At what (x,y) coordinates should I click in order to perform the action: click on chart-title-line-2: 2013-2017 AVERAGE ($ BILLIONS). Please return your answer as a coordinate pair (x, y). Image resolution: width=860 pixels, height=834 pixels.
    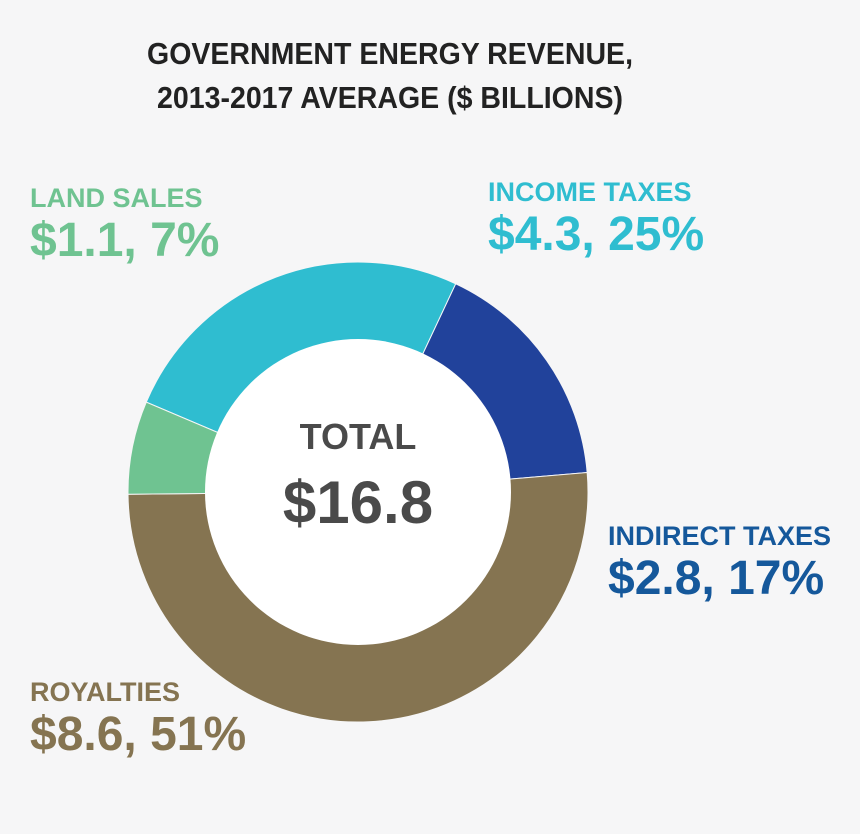
    Looking at the image, I should click on (390, 97).